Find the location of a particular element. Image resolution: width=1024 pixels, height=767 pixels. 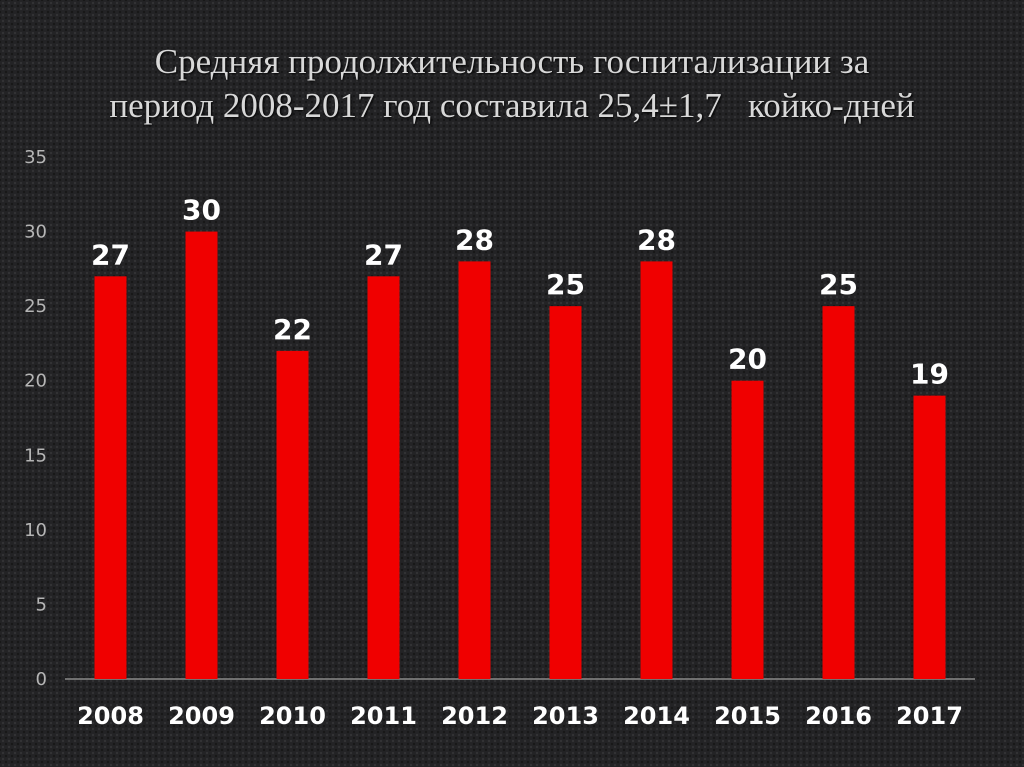

y-tick-label: 20 is located at coordinates (35, 381).